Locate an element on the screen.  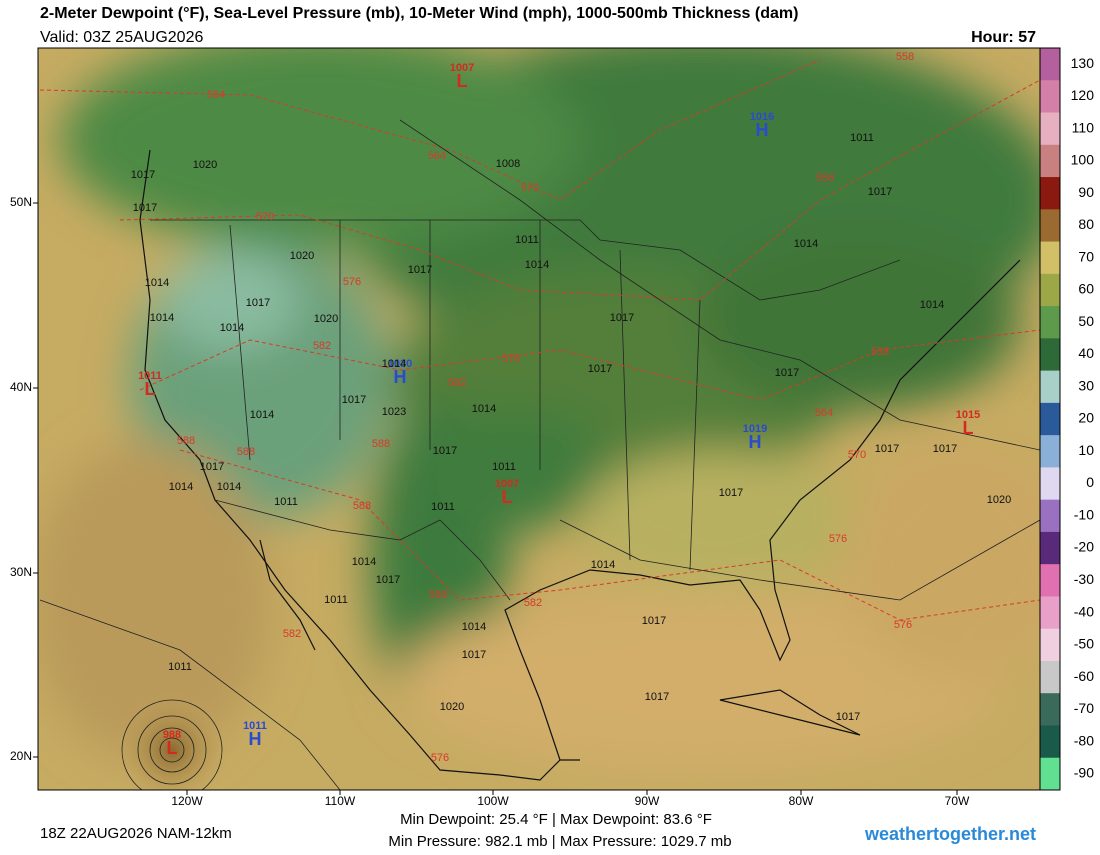
colorbar-frame is located at coordinates (1050, 419).